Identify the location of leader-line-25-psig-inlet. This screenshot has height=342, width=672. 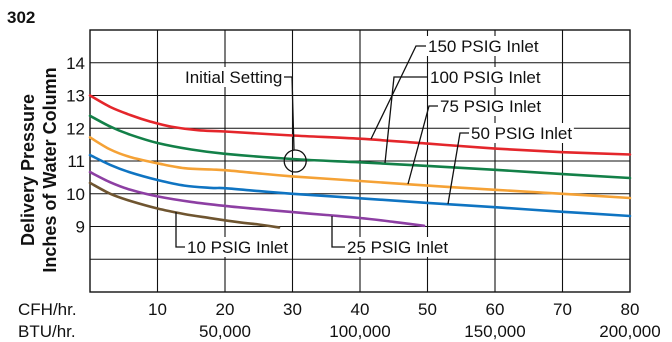
(338, 232).